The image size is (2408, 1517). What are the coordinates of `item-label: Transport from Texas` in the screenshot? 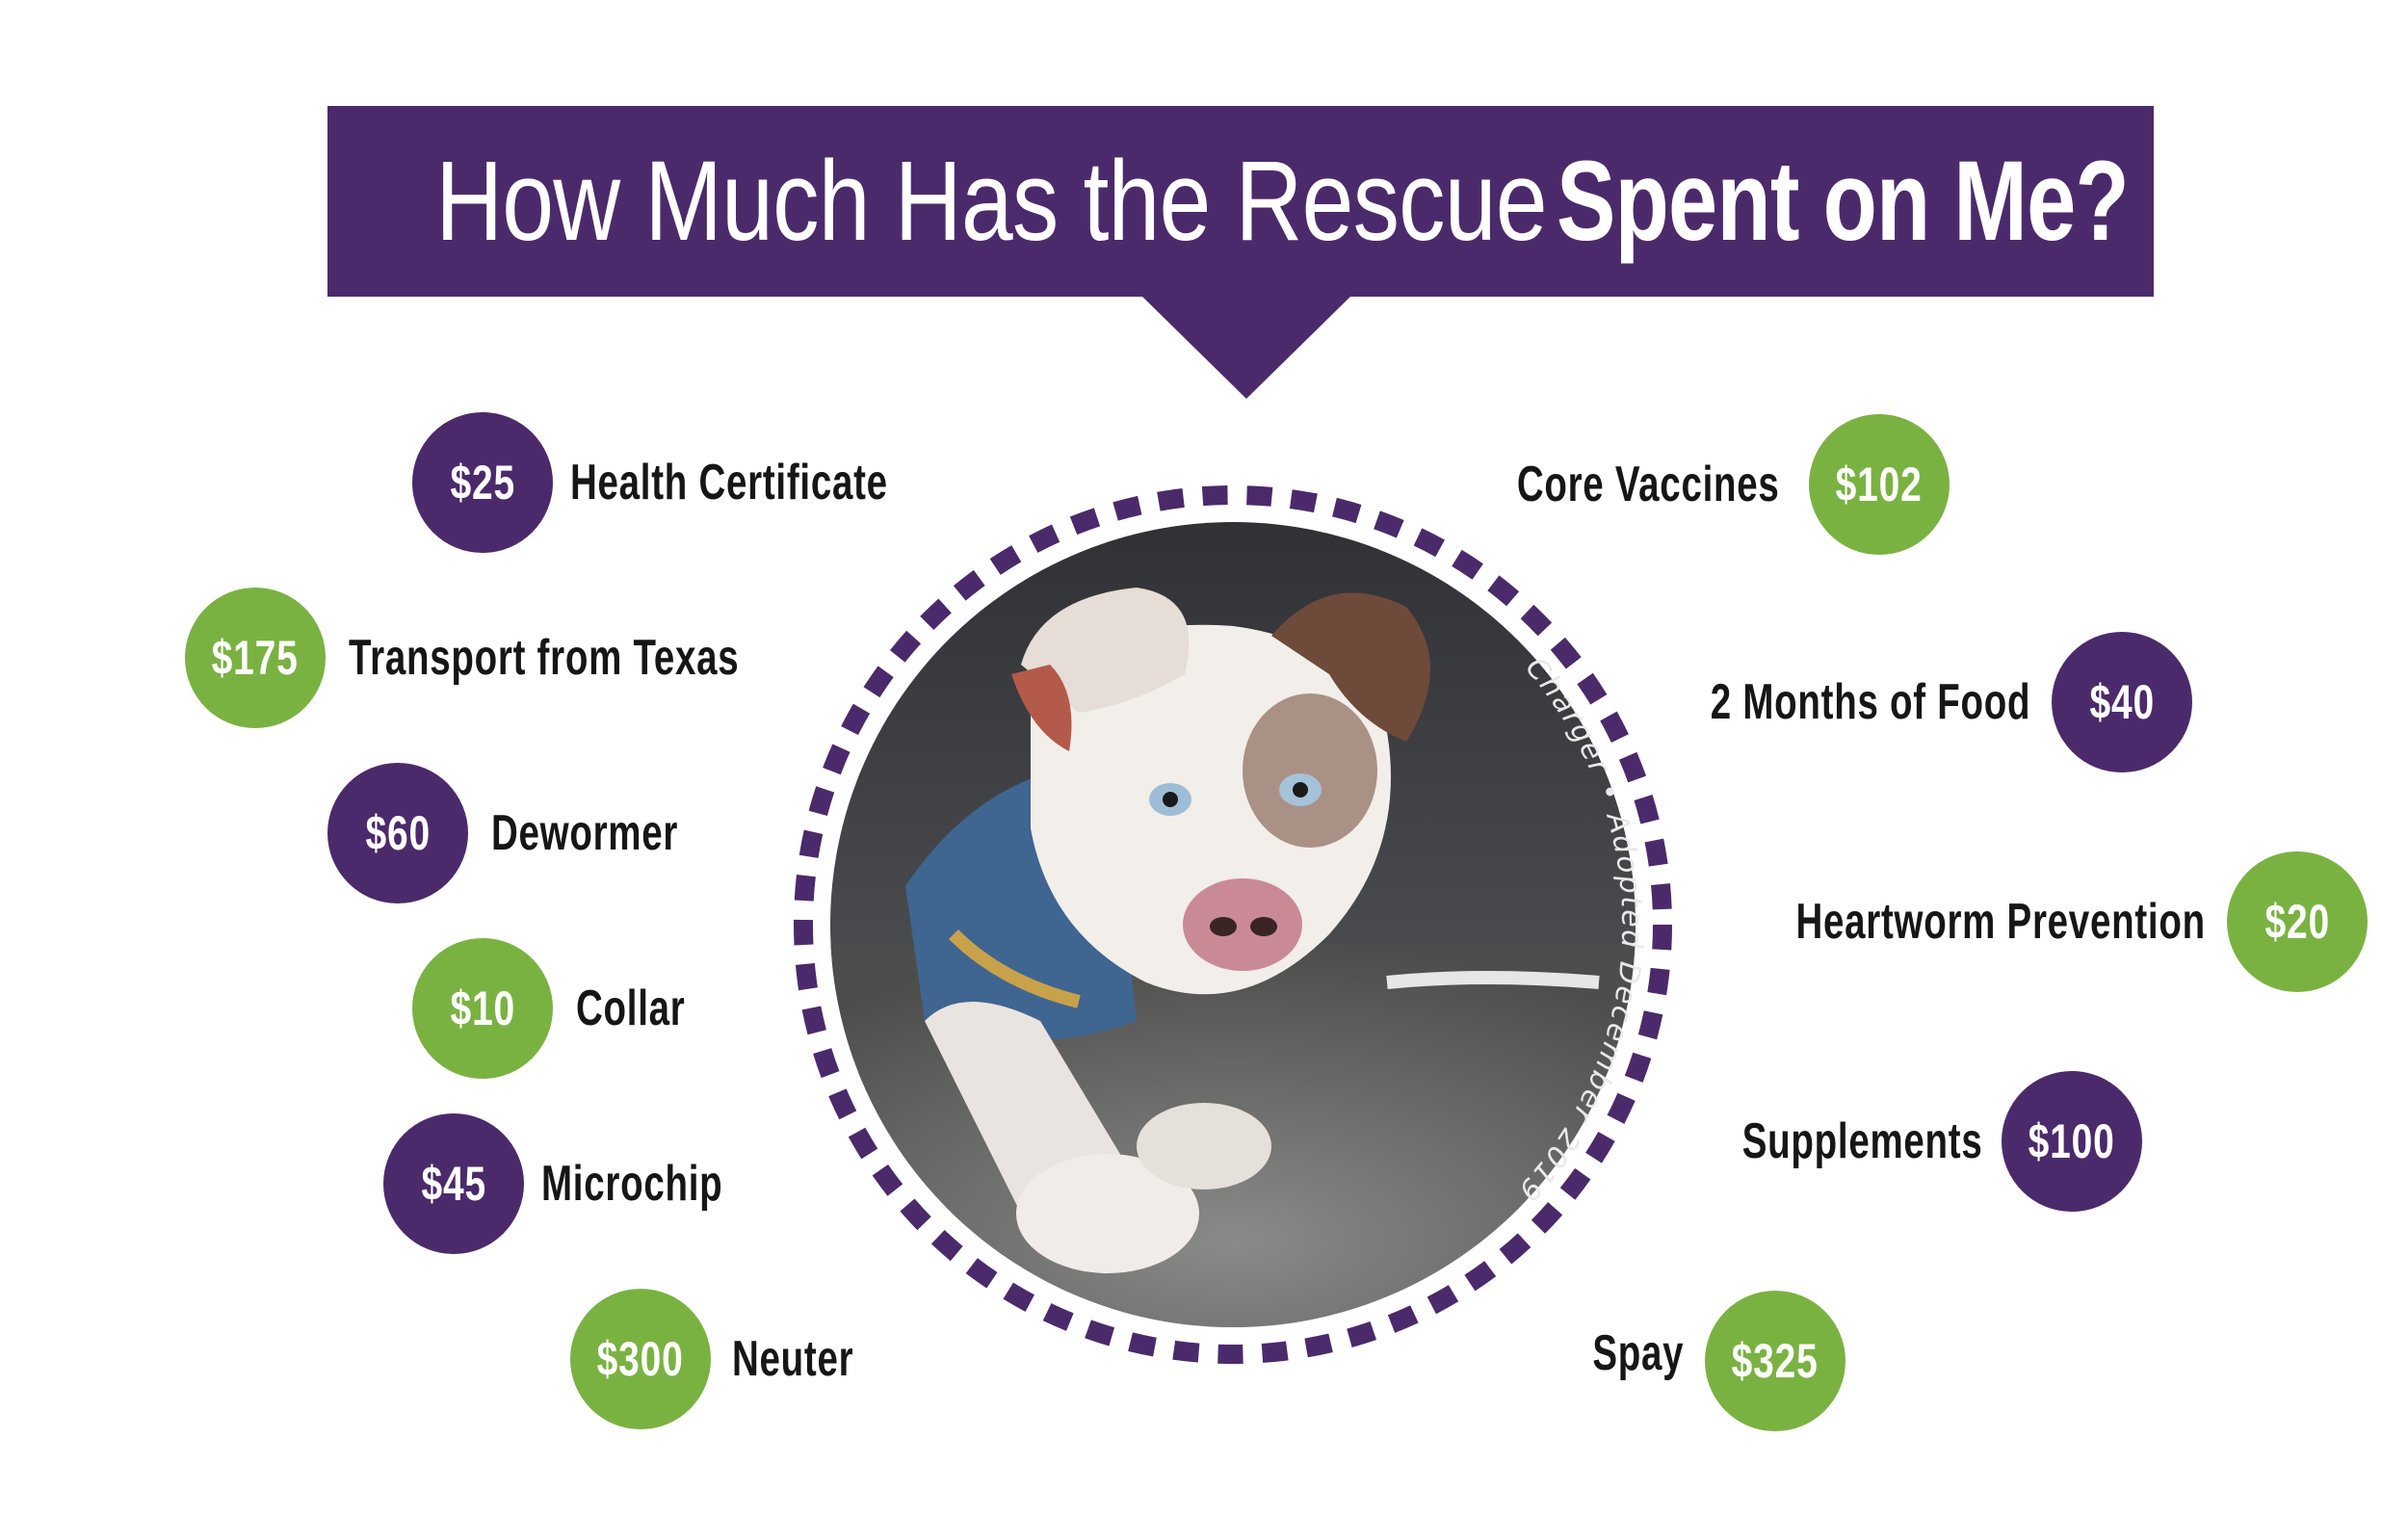 It's located at (544, 658).